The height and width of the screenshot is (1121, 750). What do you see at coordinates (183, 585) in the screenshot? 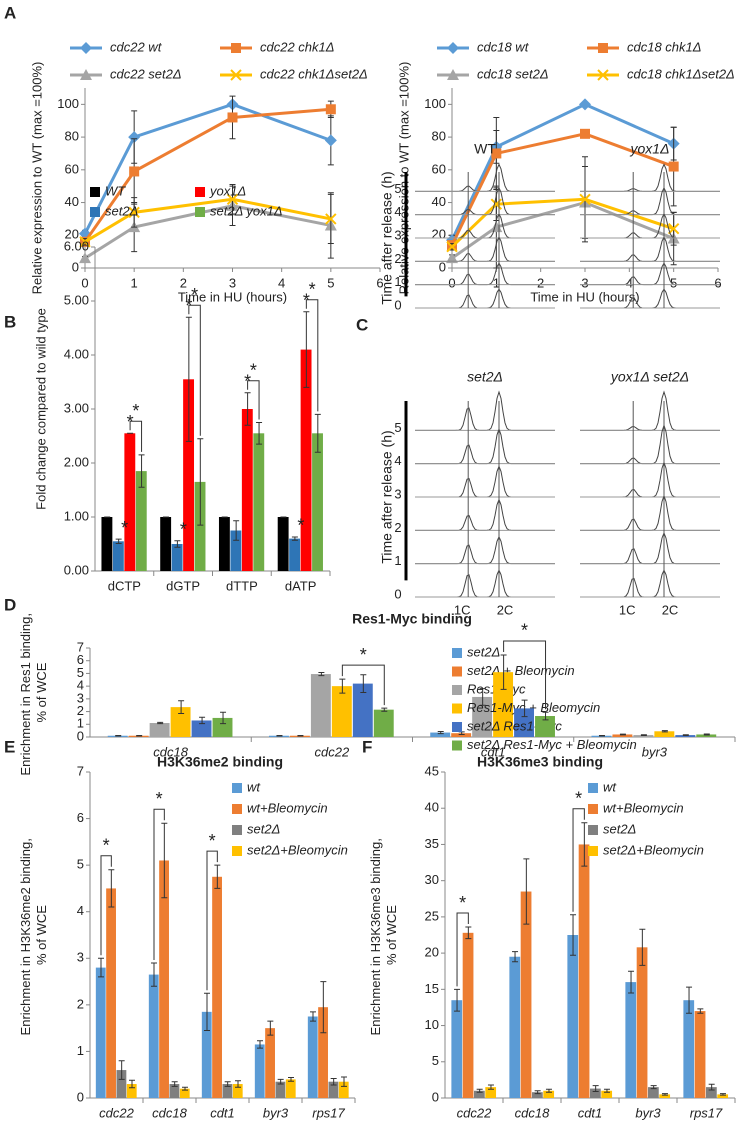
I see `x-tick-label: dGTP` at bounding box center [183, 585].